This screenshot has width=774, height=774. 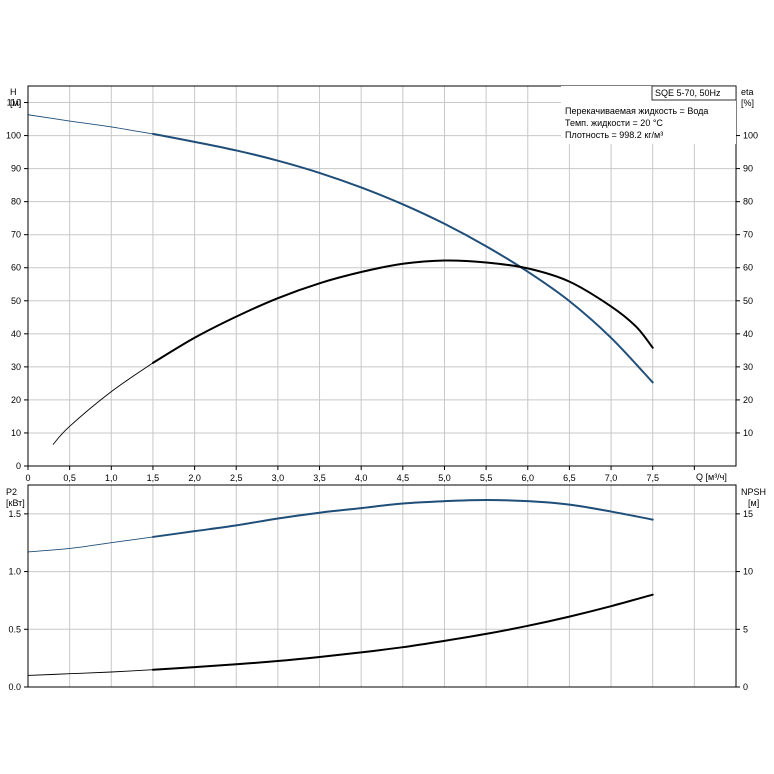 I want to click on top-x-tick-label: 6,0, so click(x=528, y=478).